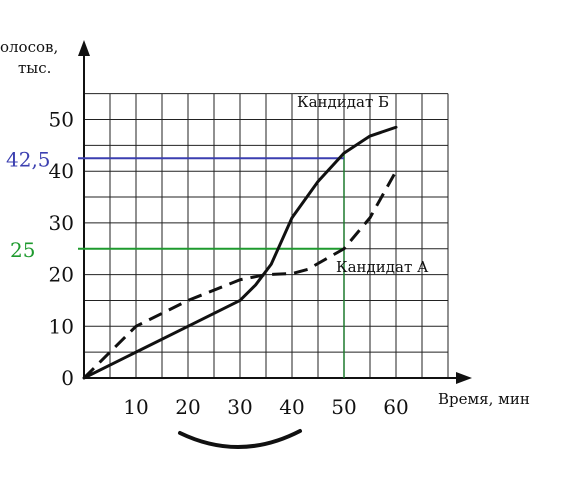 This screenshot has width=562, height=504. What do you see at coordinates (464, 378) in the screenshot?
I see `x-axis-arrow` at bounding box center [464, 378].